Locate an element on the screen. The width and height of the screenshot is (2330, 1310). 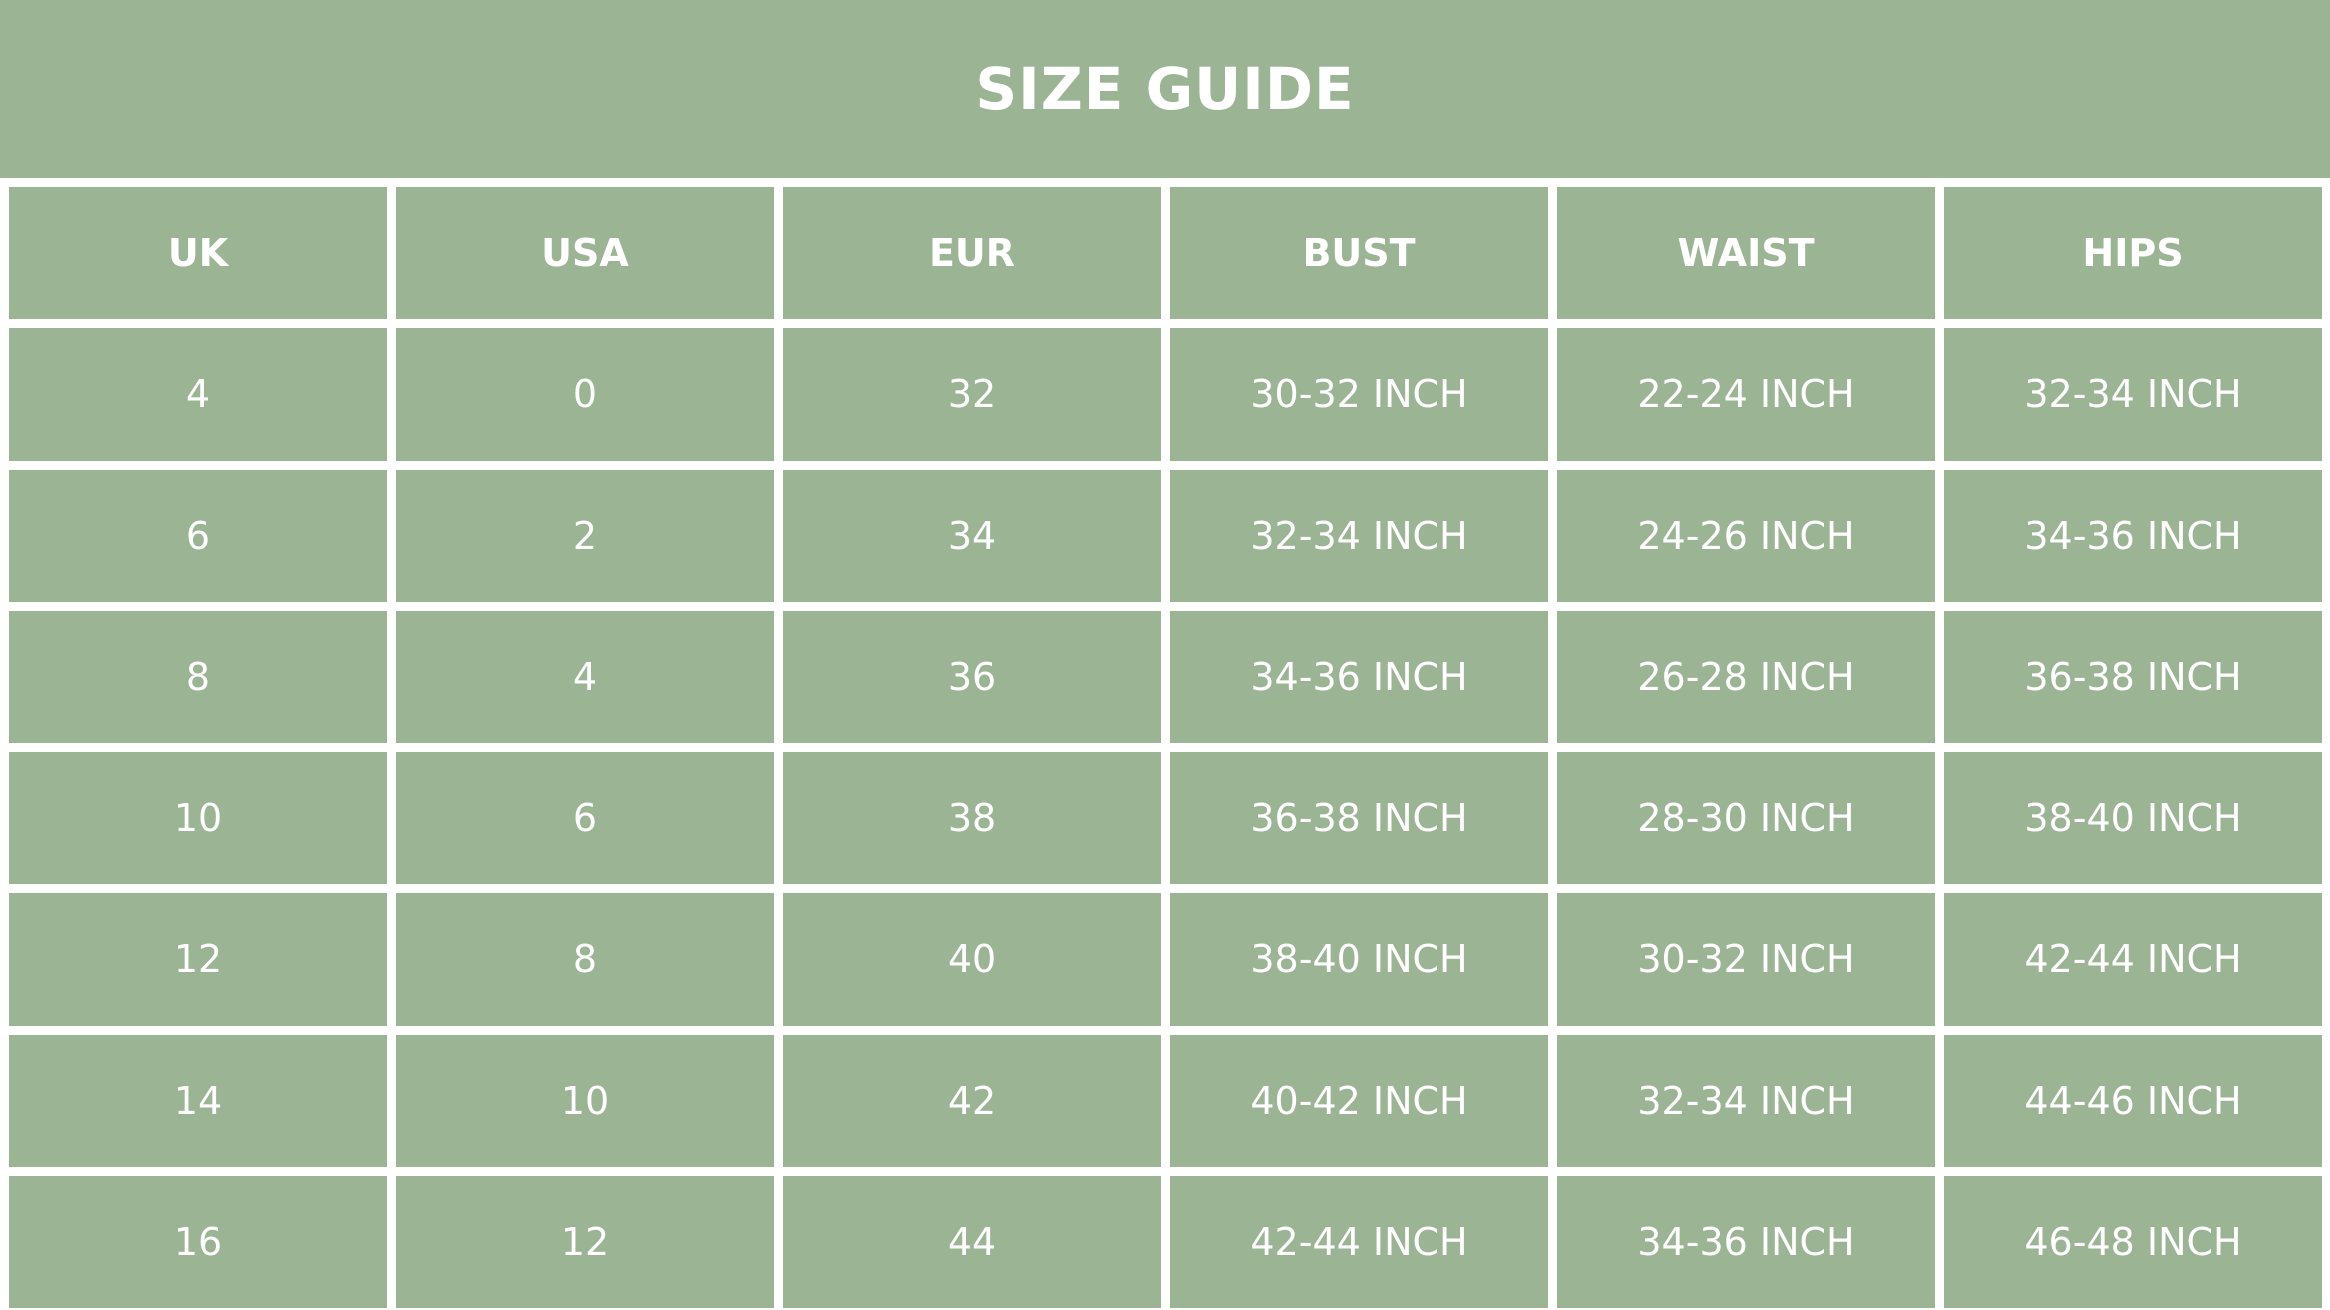
column-header-eur: EUR is located at coordinates (972, 253).